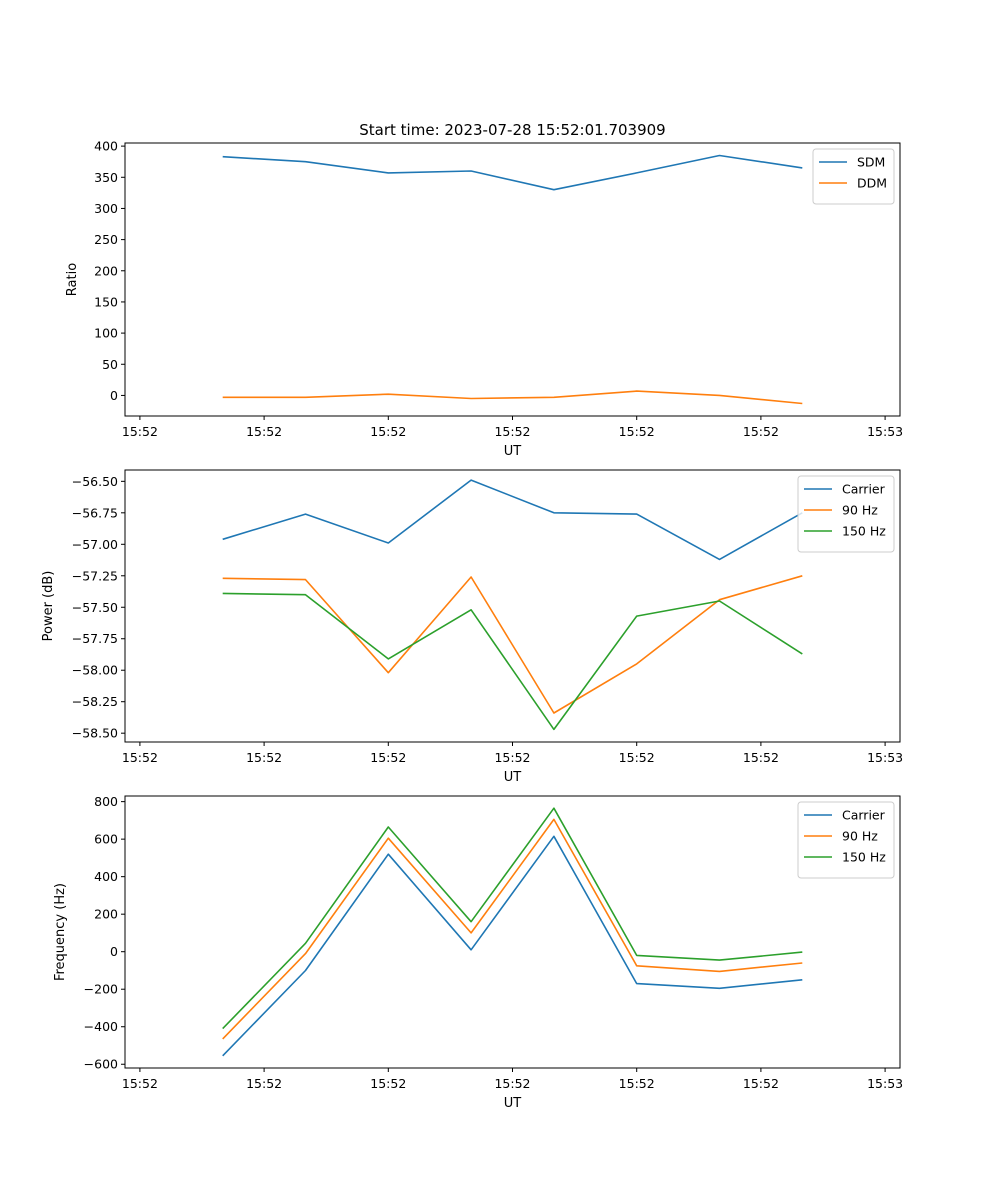  I want to click on y-tick-label: 50, so click(110, 364).